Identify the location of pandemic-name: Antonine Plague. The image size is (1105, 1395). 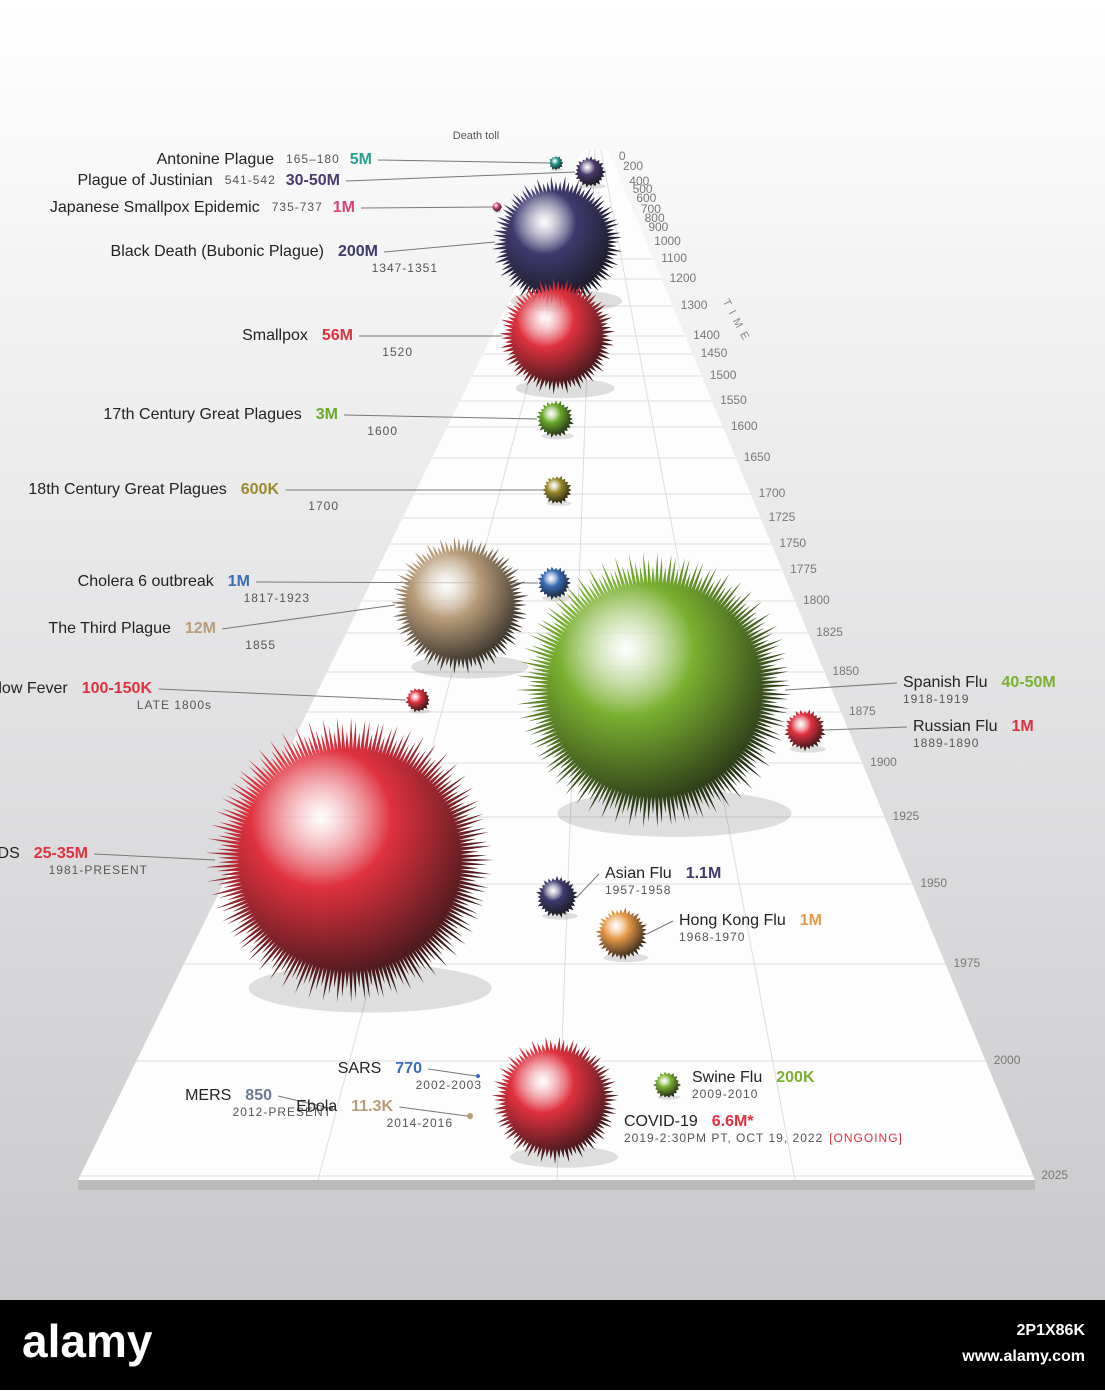
(216, 159).